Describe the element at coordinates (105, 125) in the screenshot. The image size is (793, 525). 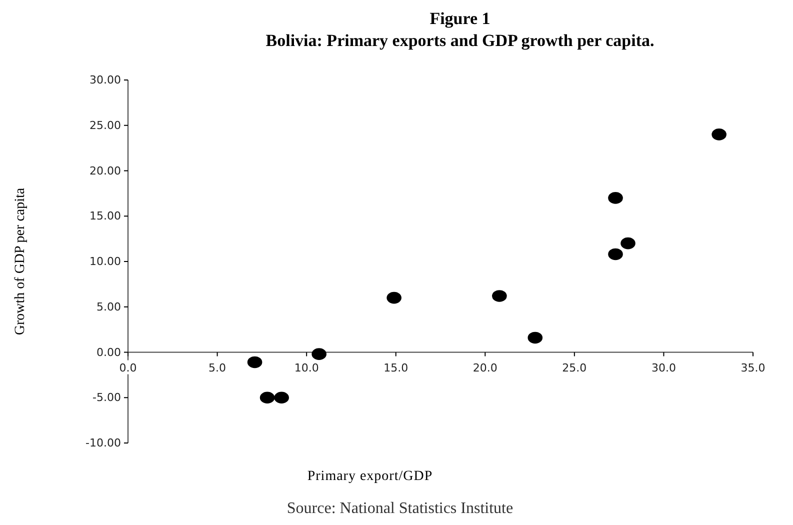
I see `y-tick-label: 25.00` at that location.